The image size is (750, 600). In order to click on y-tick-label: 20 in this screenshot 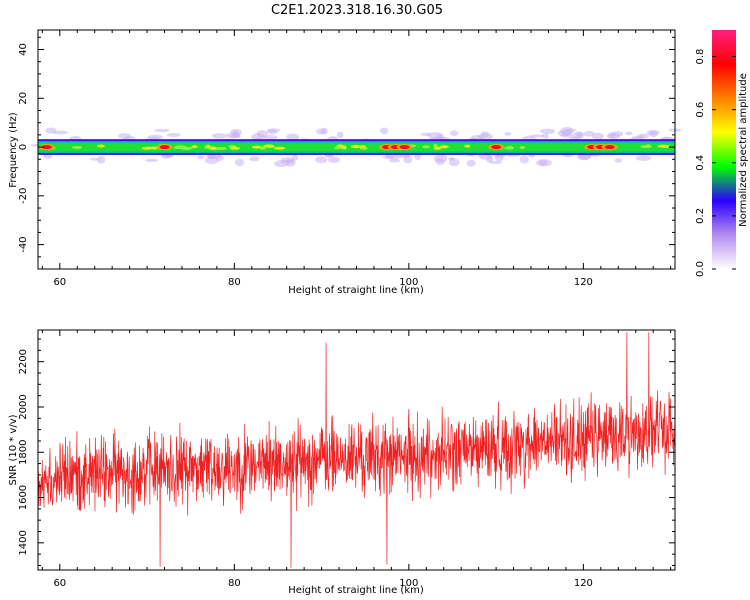, I will do `click(23, 98)`.